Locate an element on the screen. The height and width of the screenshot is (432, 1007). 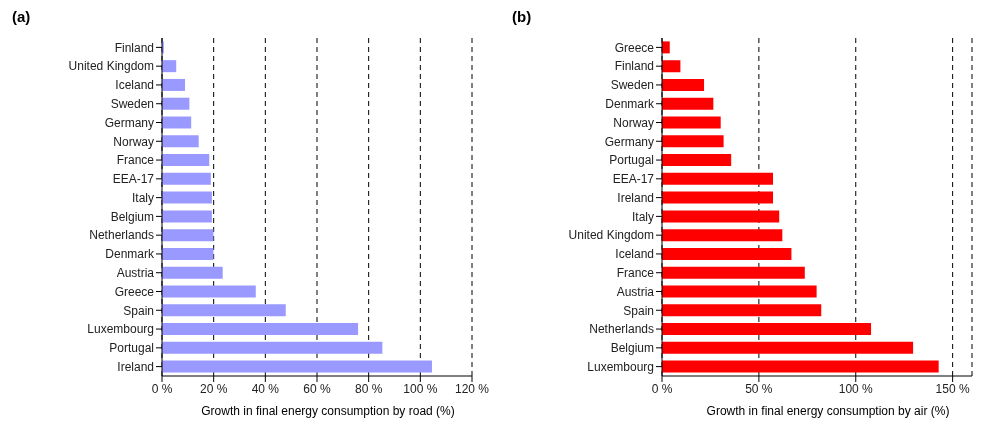
x-tick-label: 120 % is located at coordinates (472, 388).